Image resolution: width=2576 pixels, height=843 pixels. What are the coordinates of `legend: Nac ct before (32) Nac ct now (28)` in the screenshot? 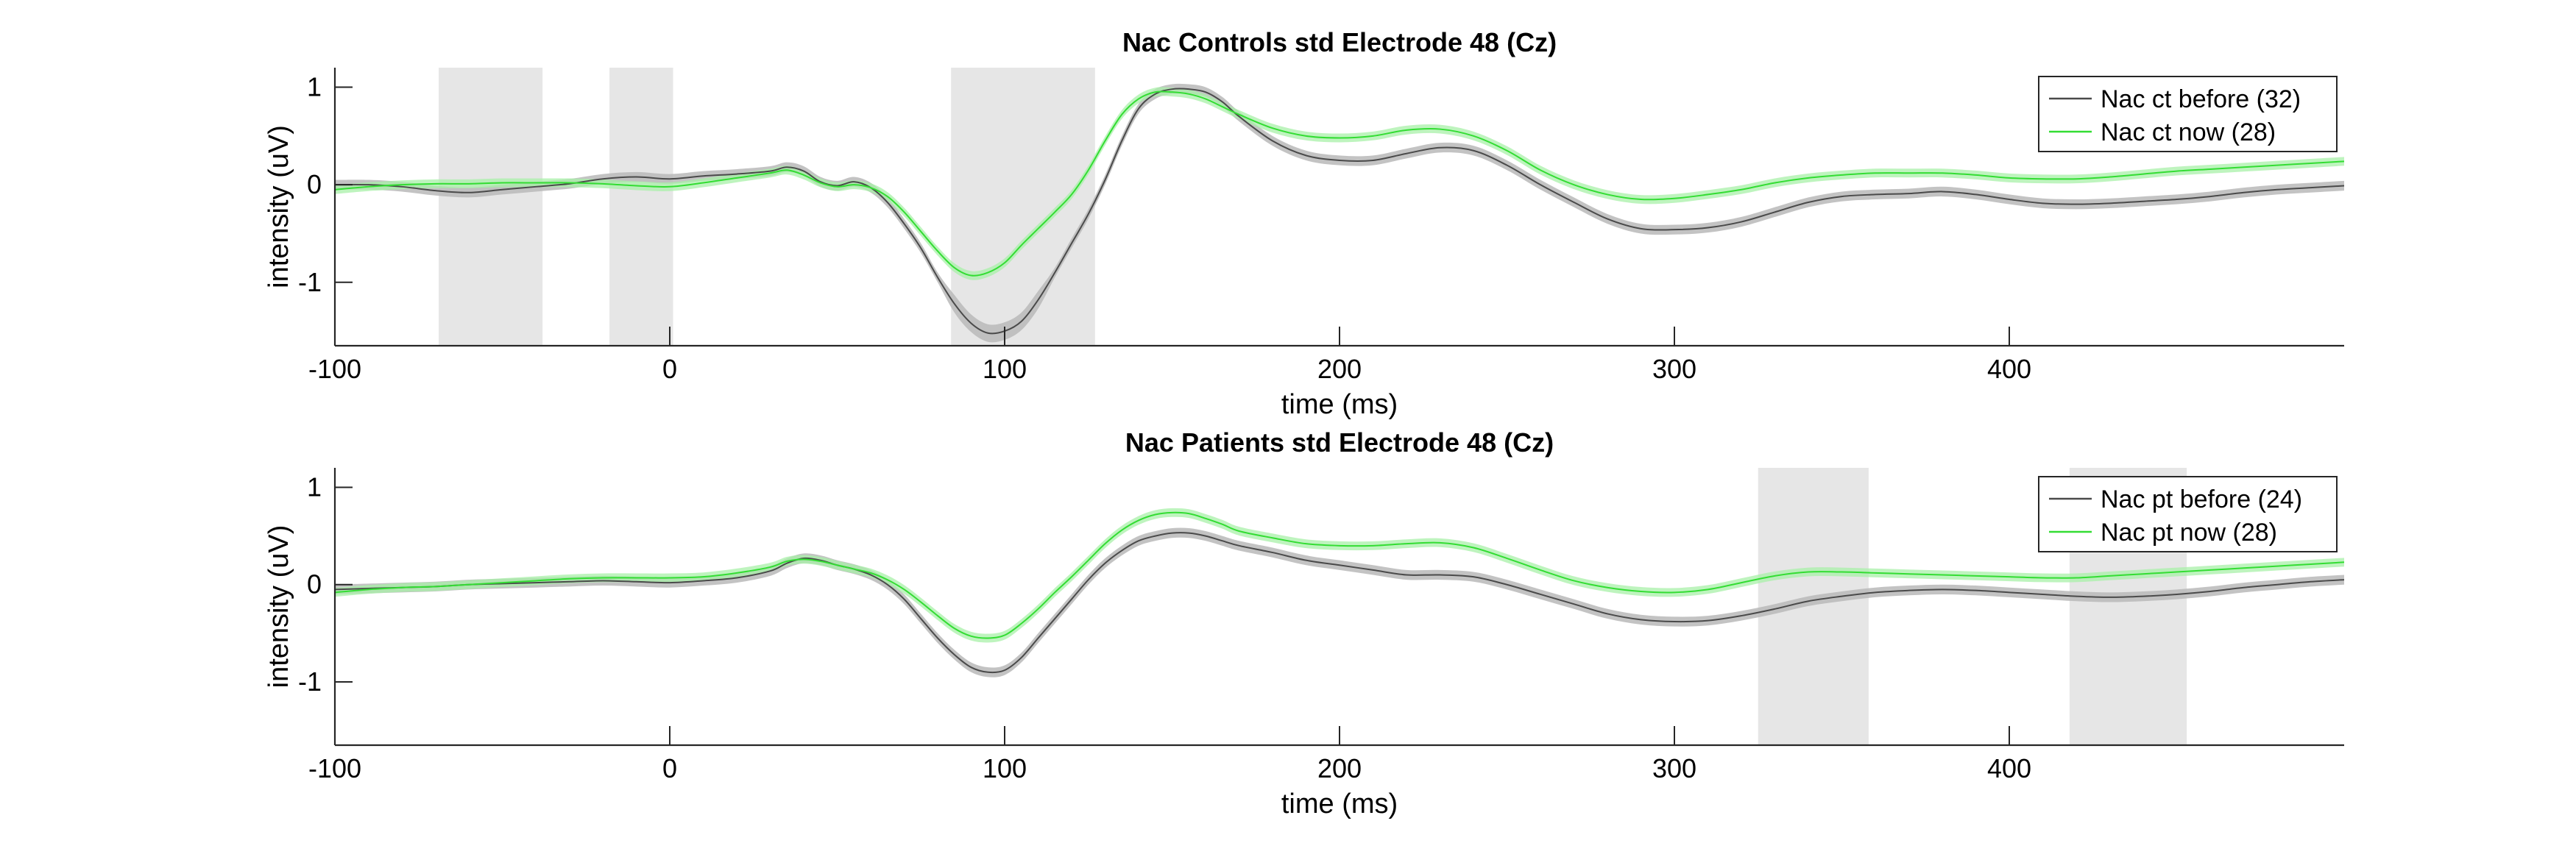 It's located at (2188, 114).